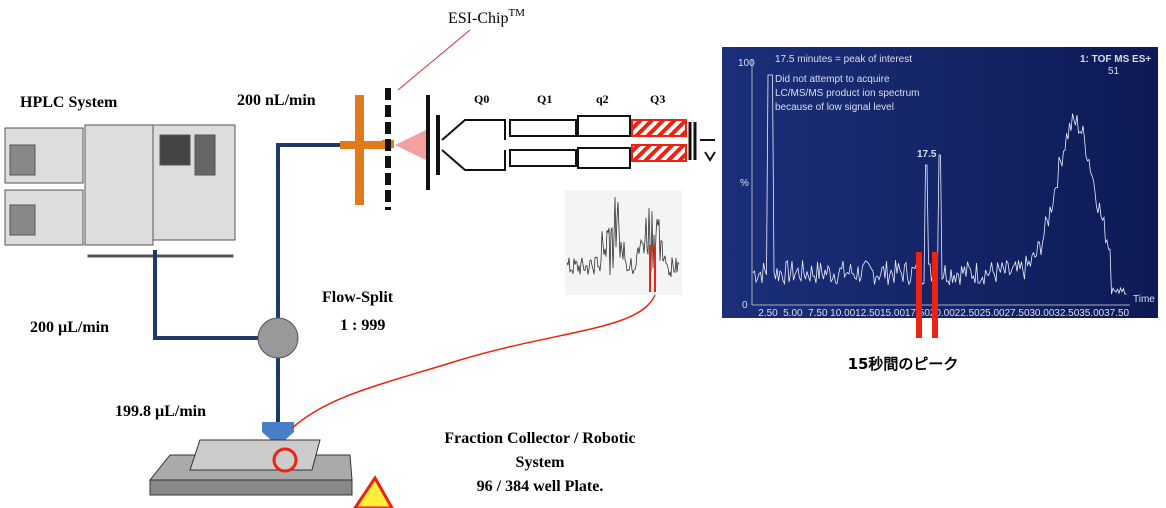 The width and height of the screenshot is (1166, 508). What do you see at coordinates (746, 63) in the screenshot?
I see `y-label: 100` at bounding box center [746, 63].